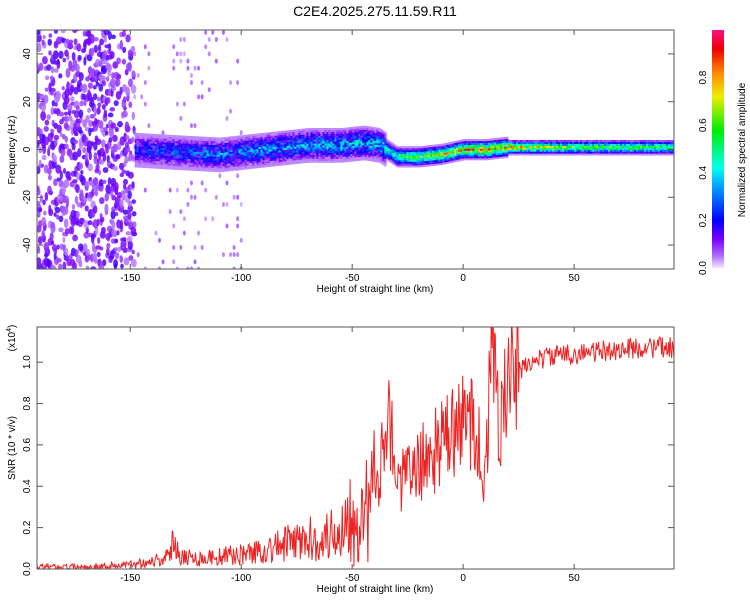 This screenshot has width=750, height=600. What do you see at coordinates (27, 197) in the screenshot?
I see `y-tick-label: -20` at bounding box center [27, 197].